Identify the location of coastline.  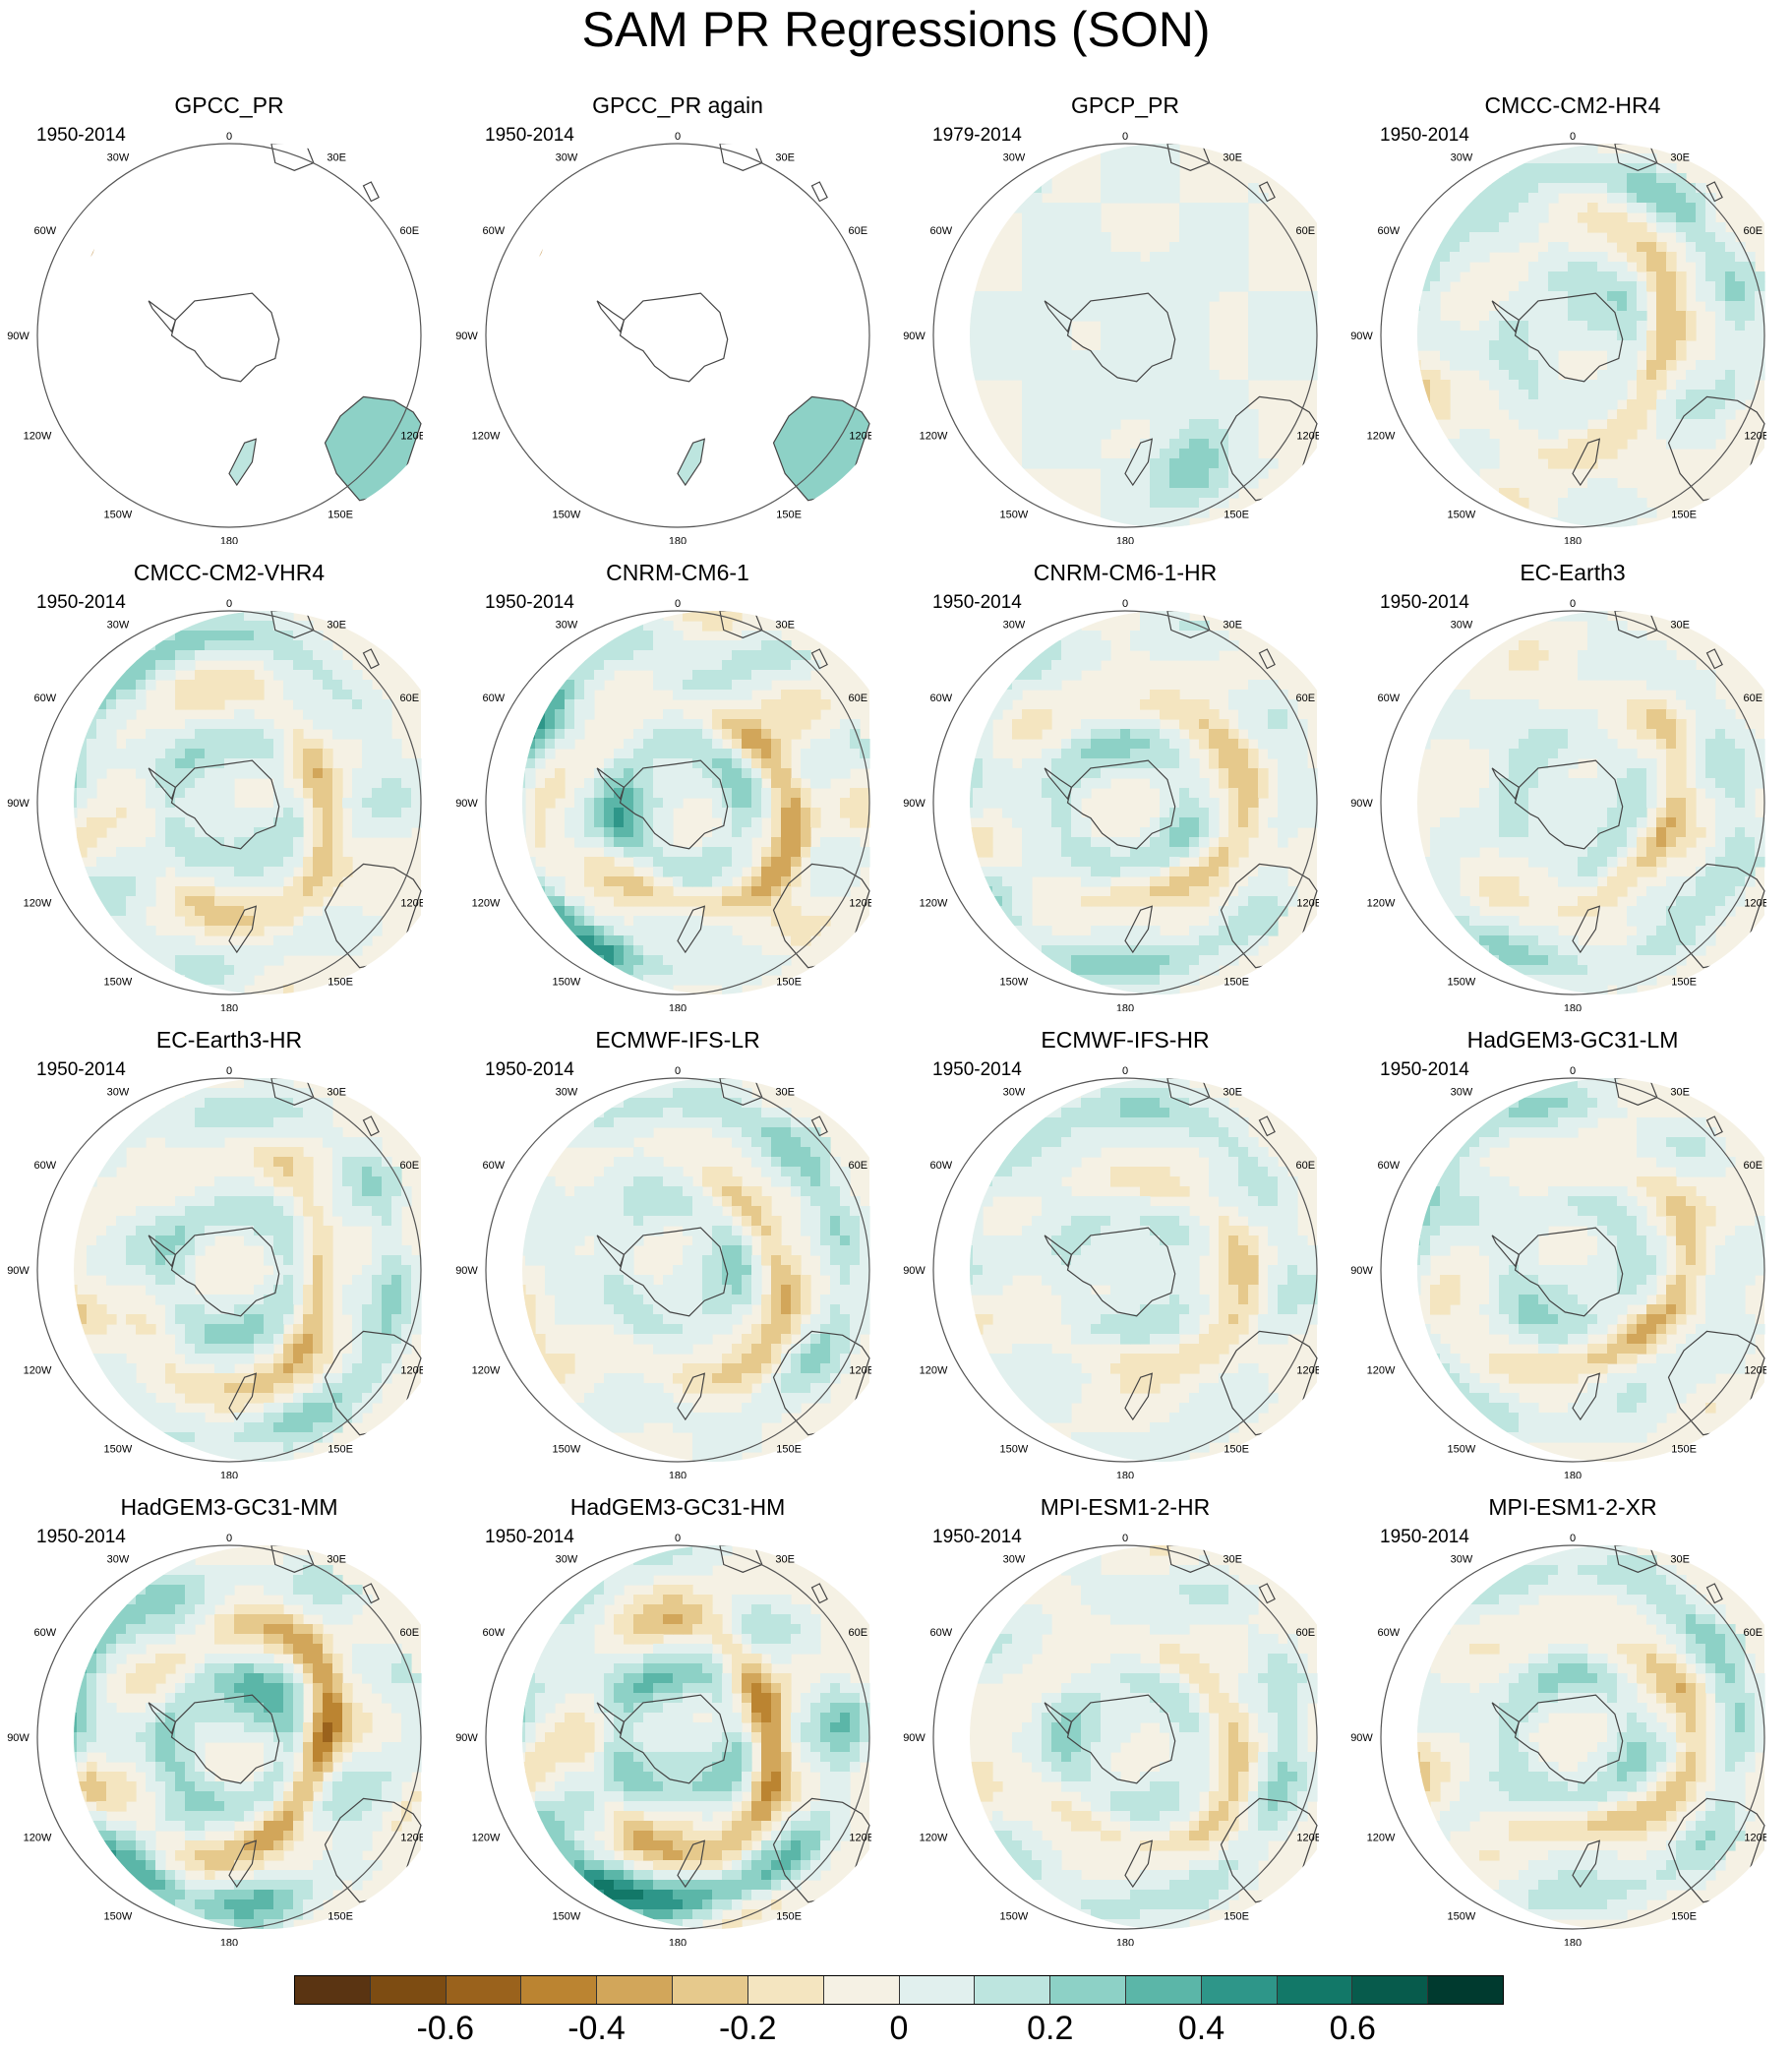
(819, 659).